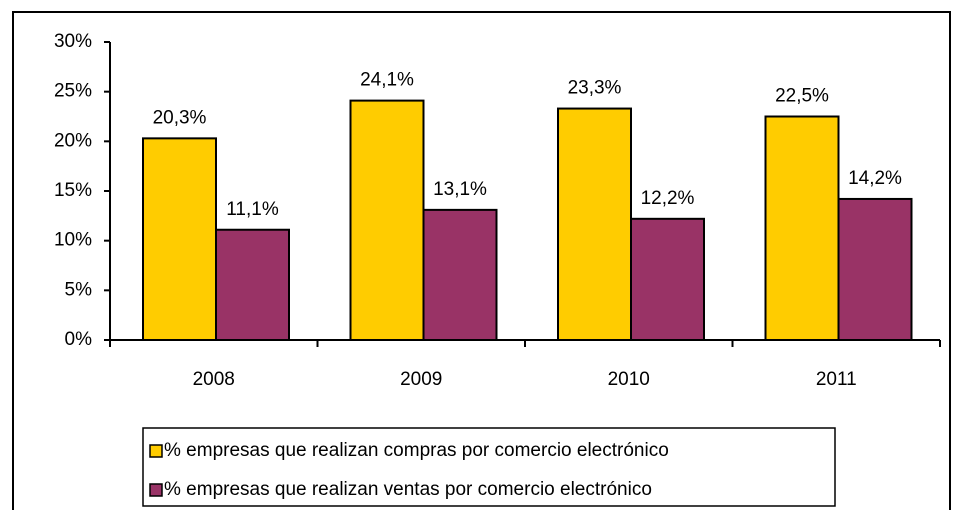 This screenshot has height=510, width=959. What do you see at coordinates (460, 189) in the screenshot?
I see `value-label: 13,1%` at bounding box center [460, 189].